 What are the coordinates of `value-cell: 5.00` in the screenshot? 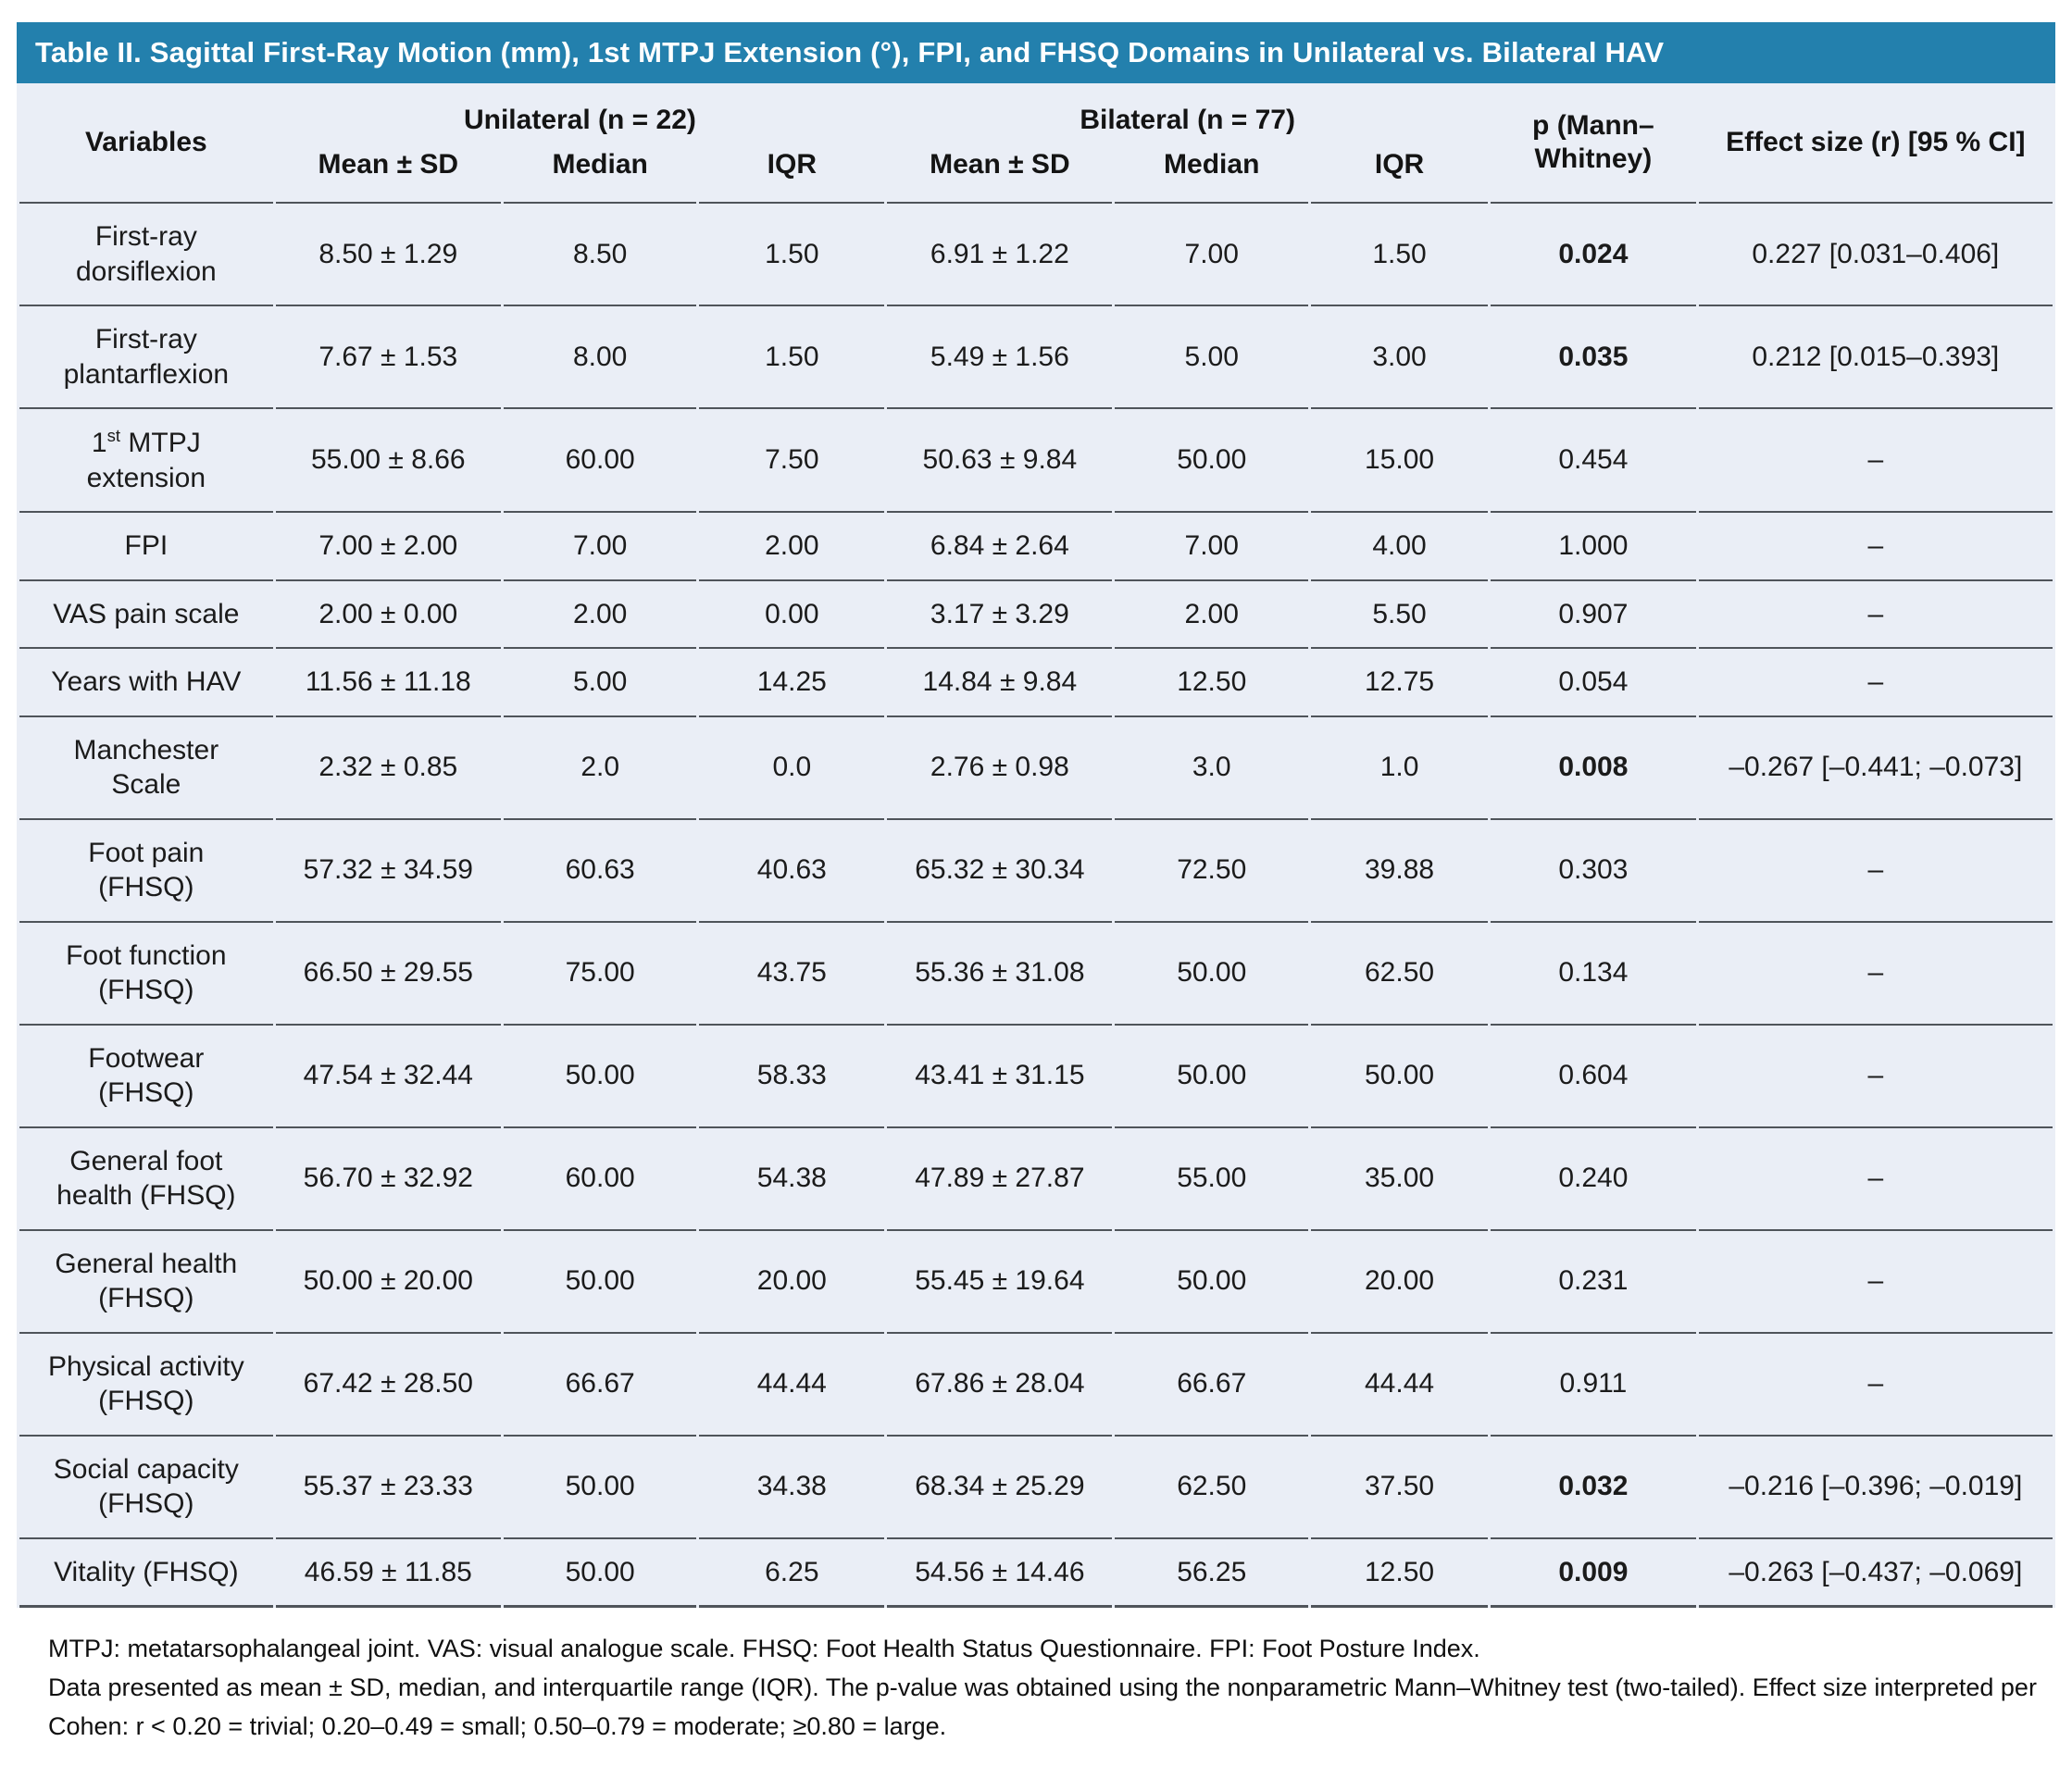 It's located at (1211, 357).